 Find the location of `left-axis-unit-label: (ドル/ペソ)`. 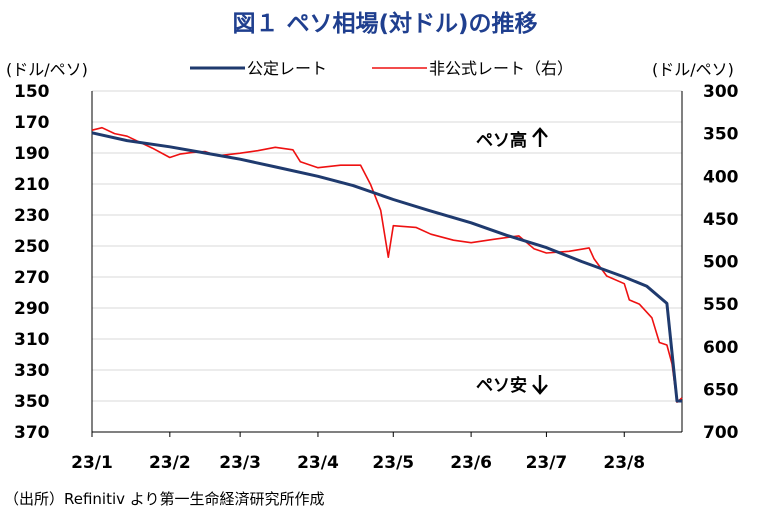

left-axis-unit-label: (ドル/ペソ) is located at coordinates (47, 69).